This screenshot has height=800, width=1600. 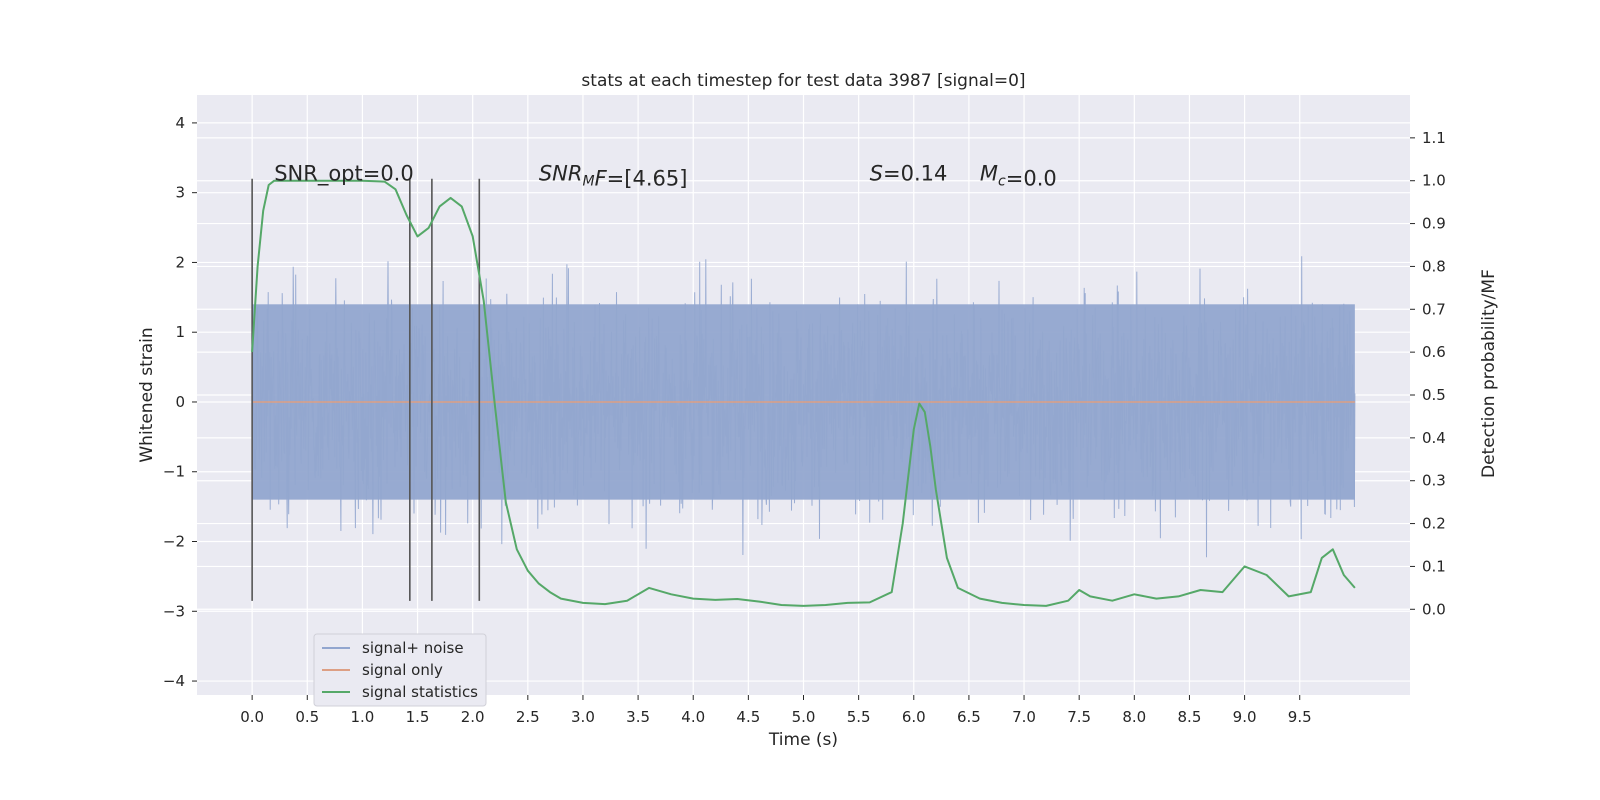 What do you see at coordinates (180, 332) in the screenshot?
I see `y-left-tick-label: 1` at bounding box center [180, 332].